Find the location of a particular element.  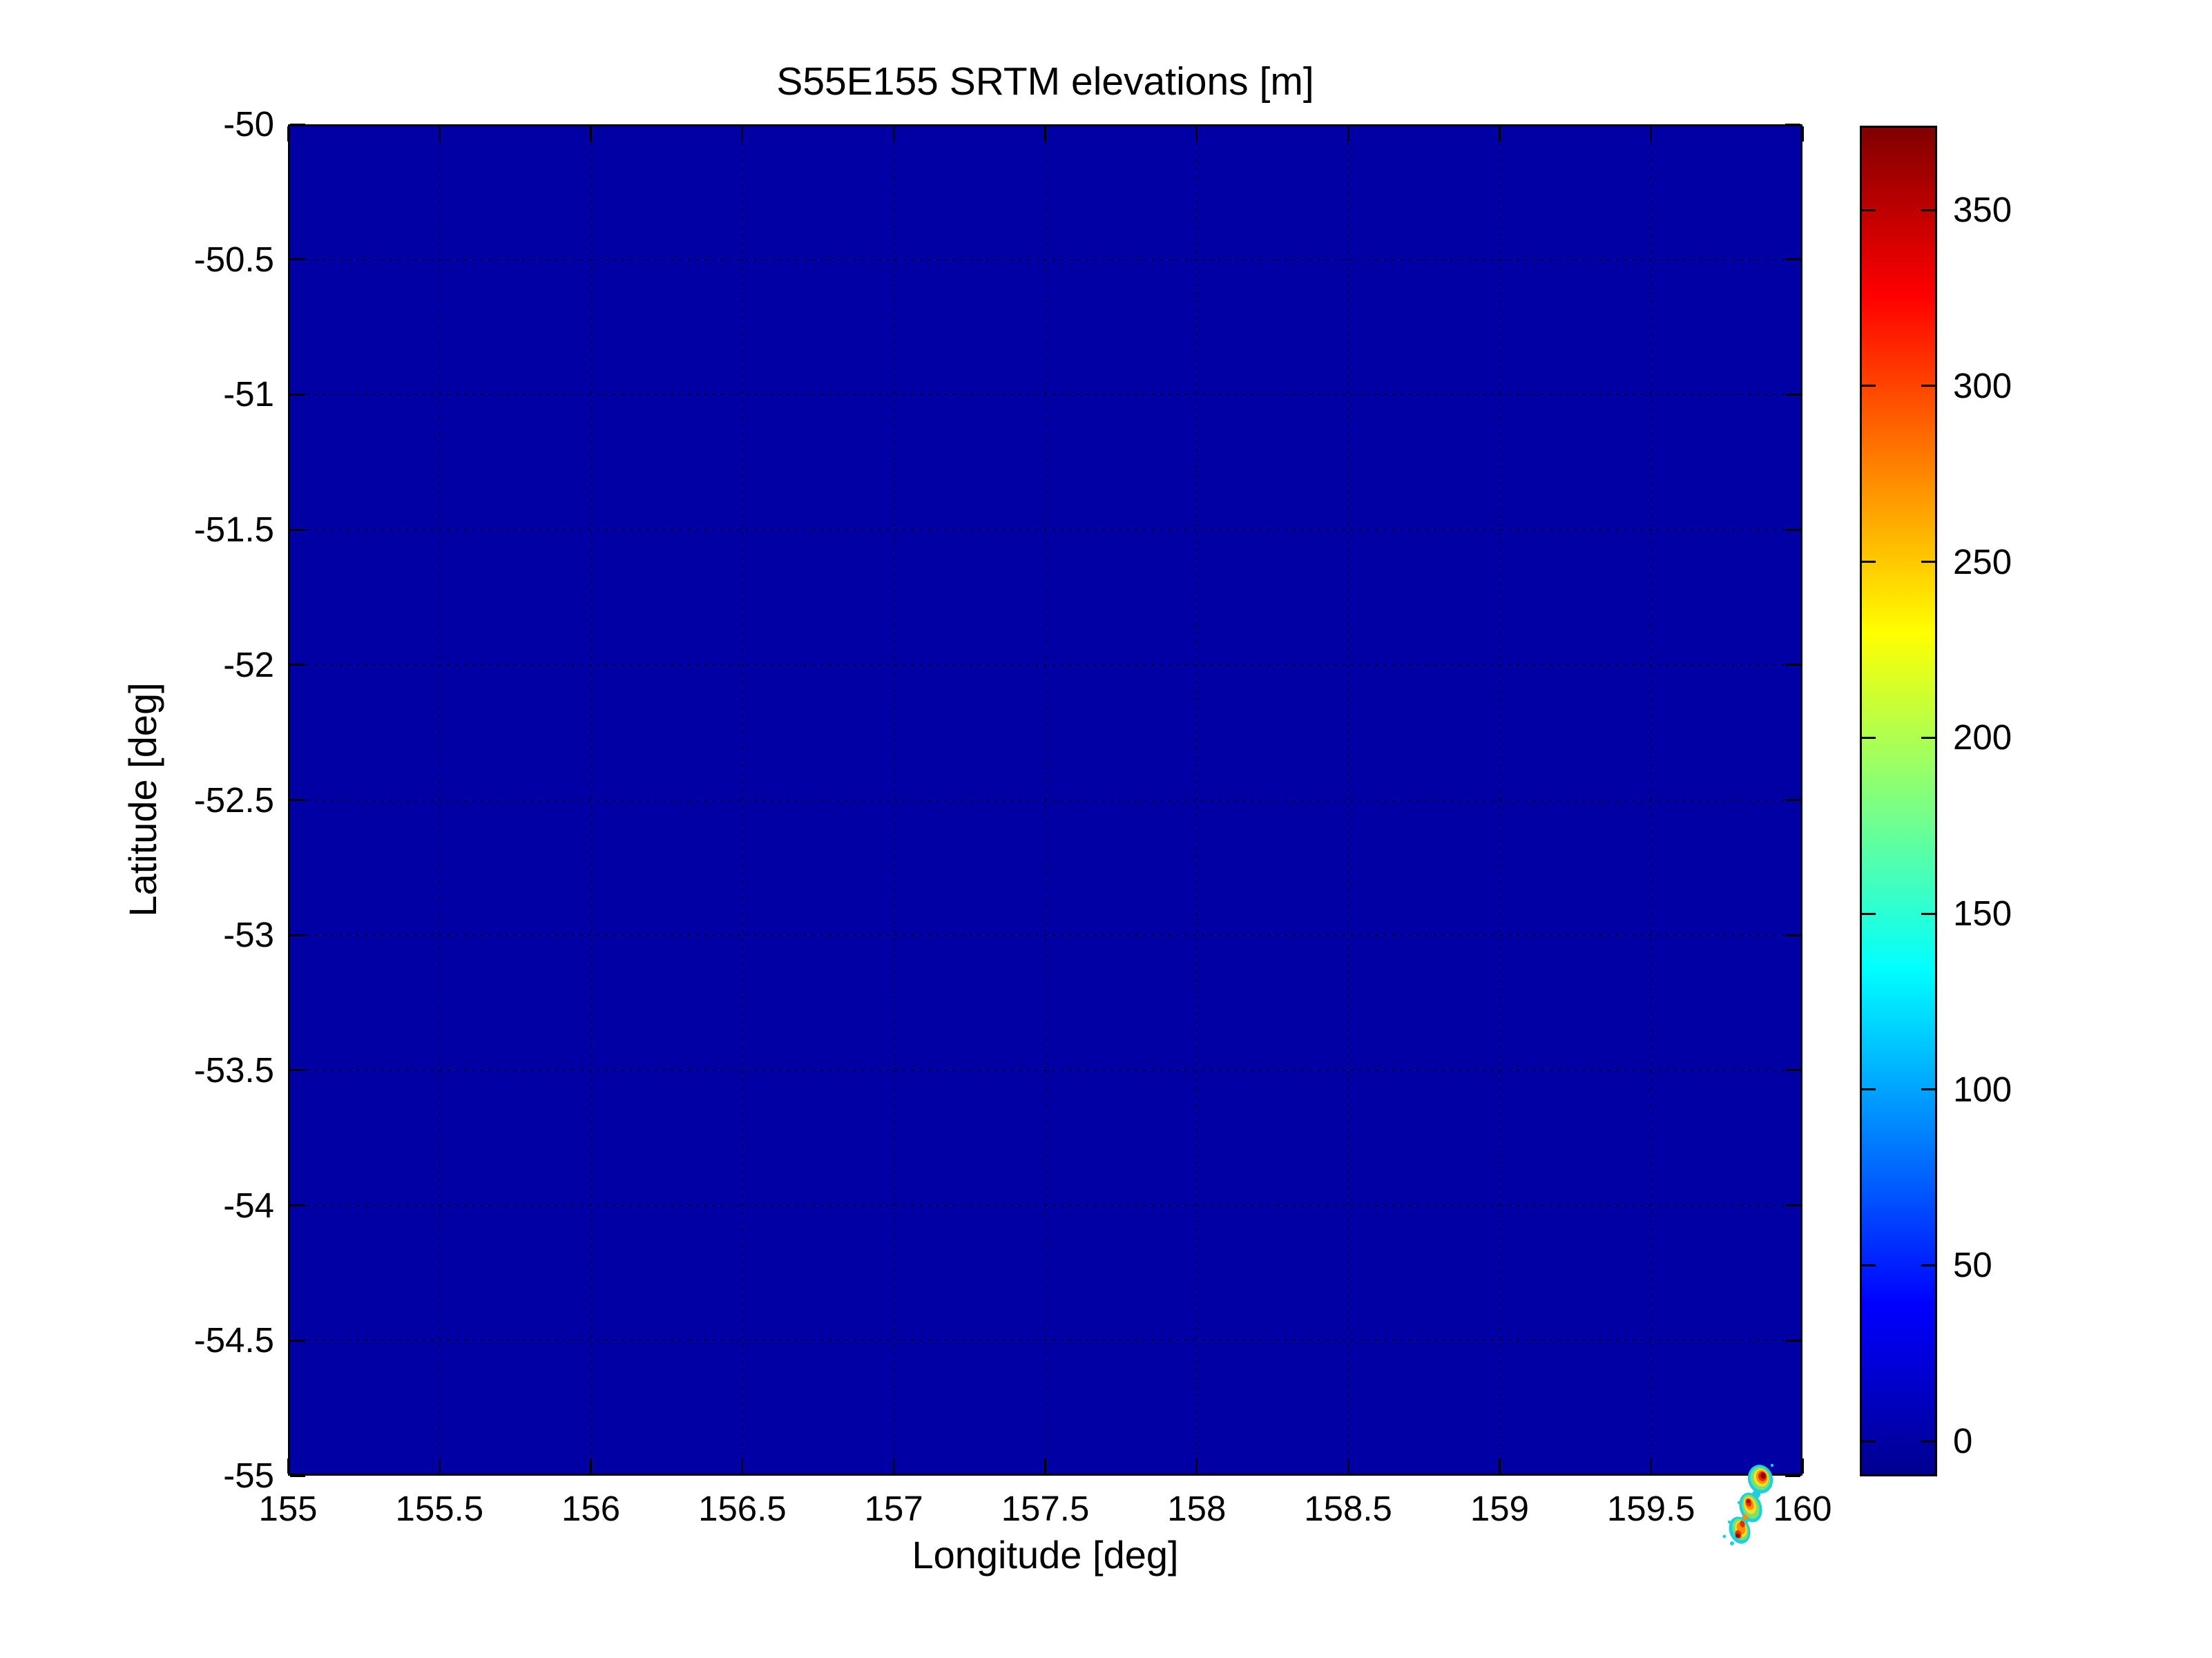

y-tick-label: -54.5 is located at coordinates (233, 1340).